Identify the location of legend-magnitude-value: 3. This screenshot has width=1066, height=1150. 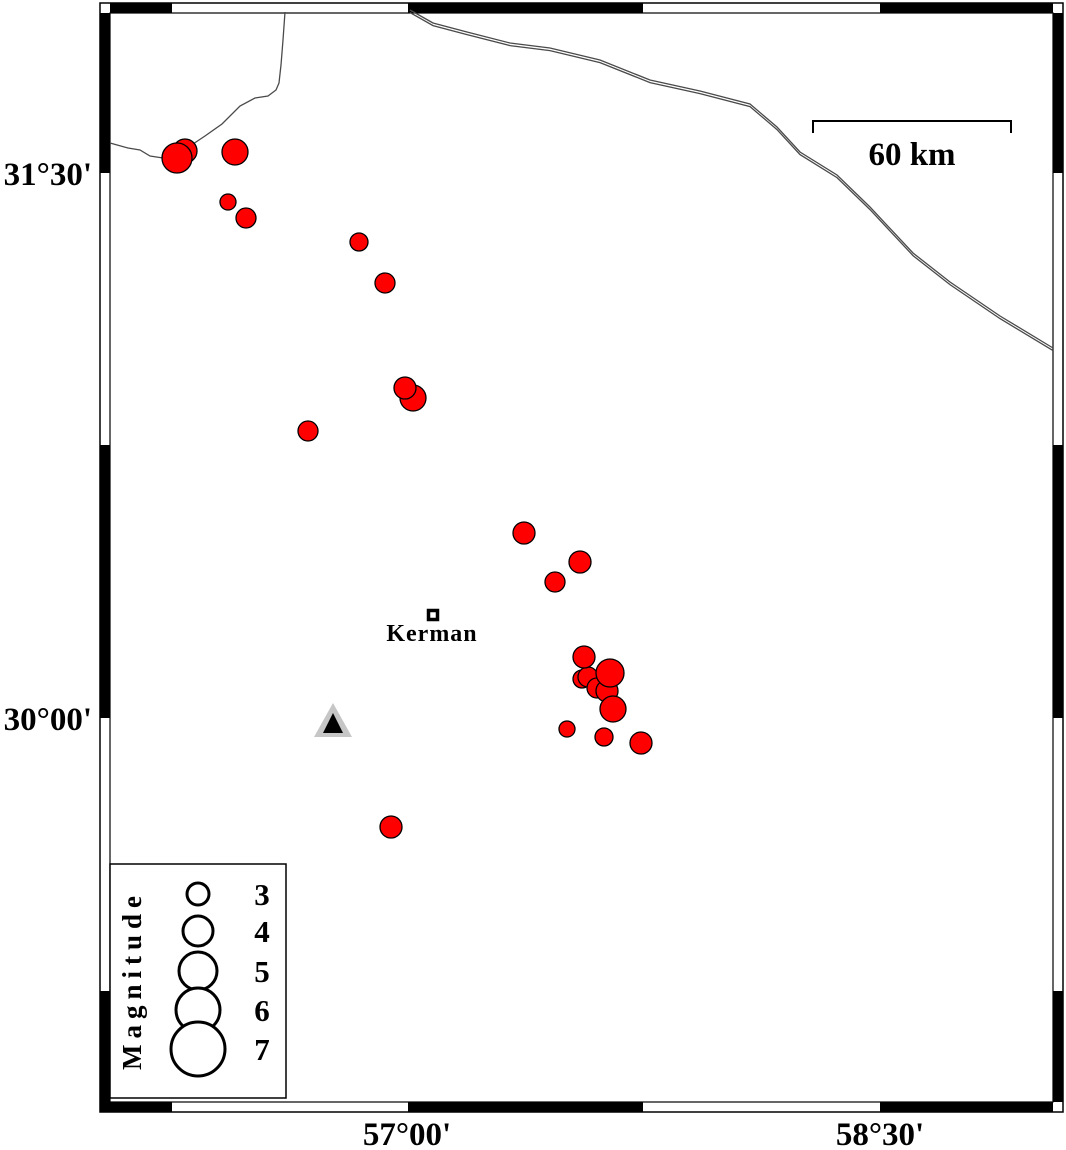
(262, 894).